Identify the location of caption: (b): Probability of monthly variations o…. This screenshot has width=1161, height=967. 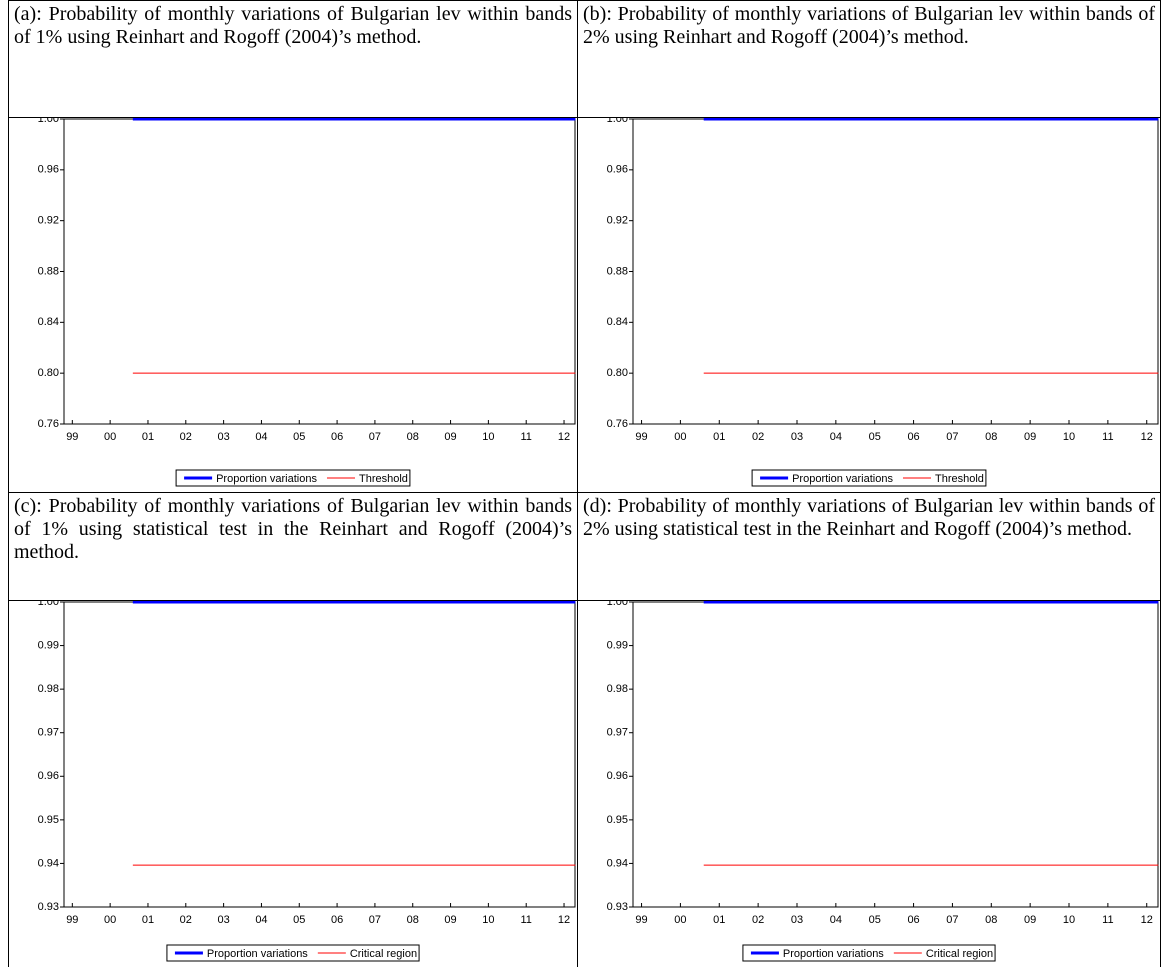
(869, 59).